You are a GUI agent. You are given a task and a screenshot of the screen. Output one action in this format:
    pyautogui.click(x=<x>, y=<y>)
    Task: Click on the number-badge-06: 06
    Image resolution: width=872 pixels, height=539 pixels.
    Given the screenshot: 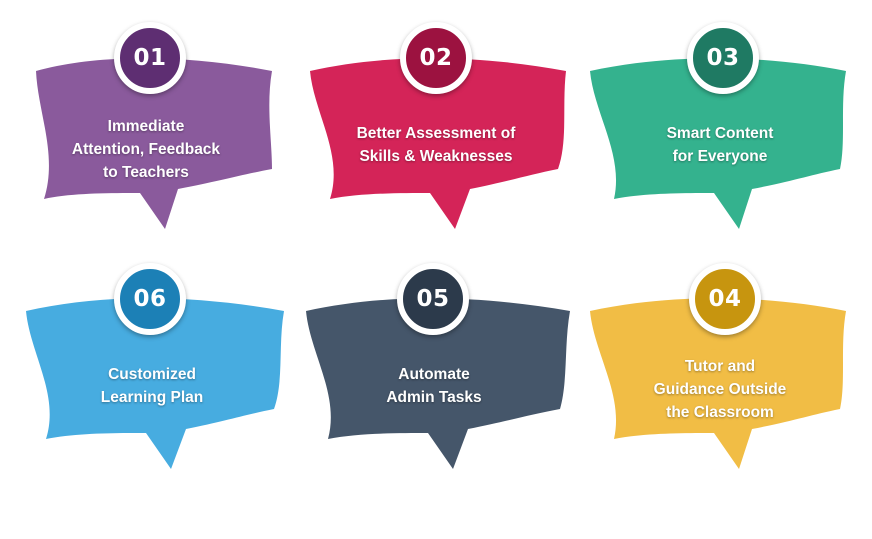 What is the action you would take?
    pyautogui.click(x=150, y=299)
    